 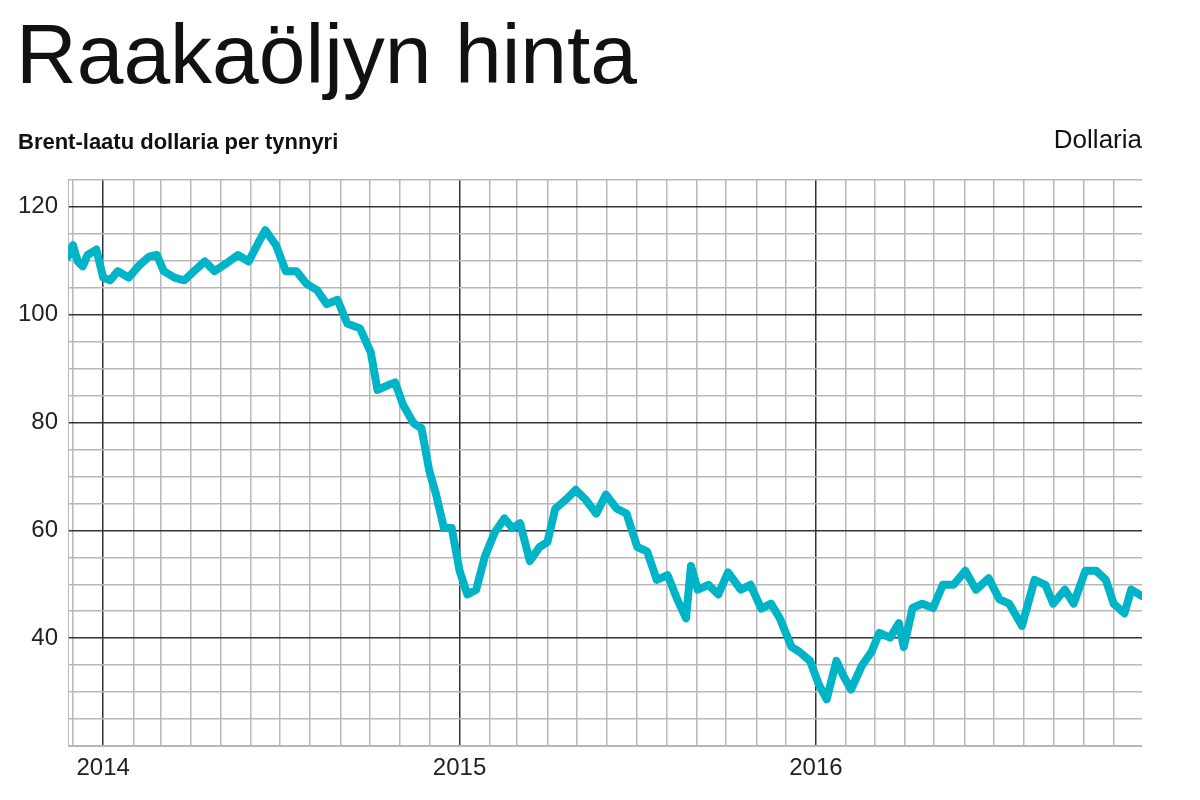 I want to click on x-tick-label: 2016, so click(x=816, y=767).